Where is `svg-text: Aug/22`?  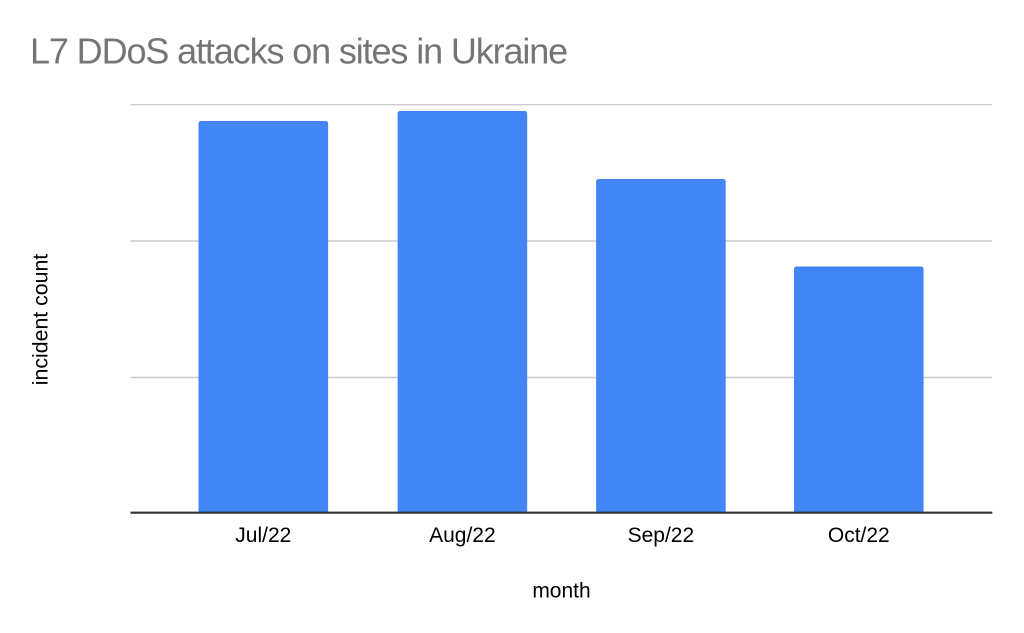 svg-text: Aug/22 is located at coordinates (462, 535).